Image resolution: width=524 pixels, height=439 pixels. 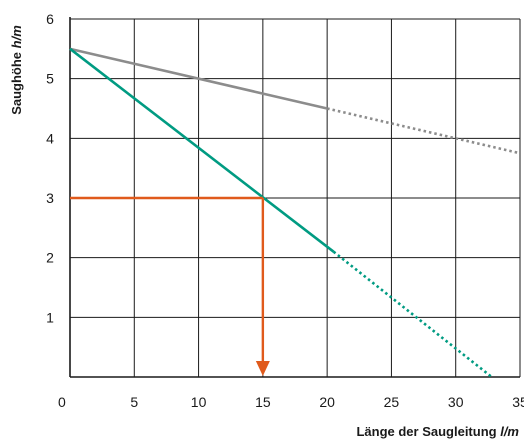 I want to click on y-tick-label: 4, so click(x=50, y=138).